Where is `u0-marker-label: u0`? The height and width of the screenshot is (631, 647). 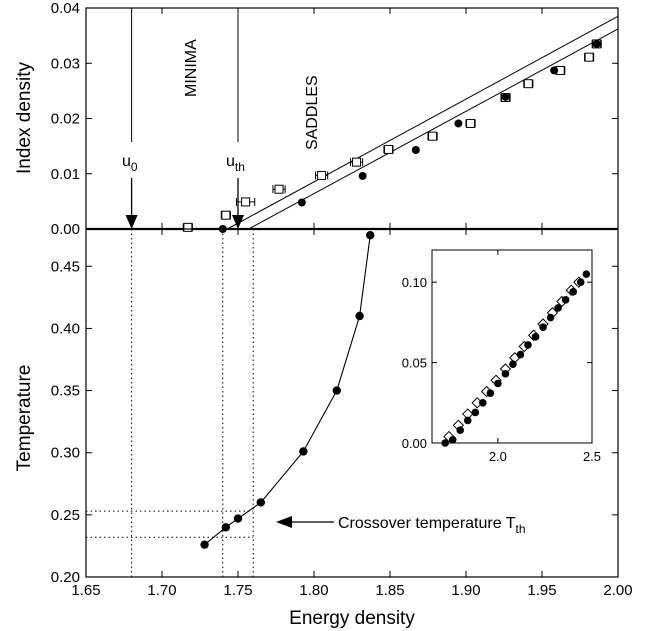 u0-marker-label: u0 is located at coordinates (130, 163).